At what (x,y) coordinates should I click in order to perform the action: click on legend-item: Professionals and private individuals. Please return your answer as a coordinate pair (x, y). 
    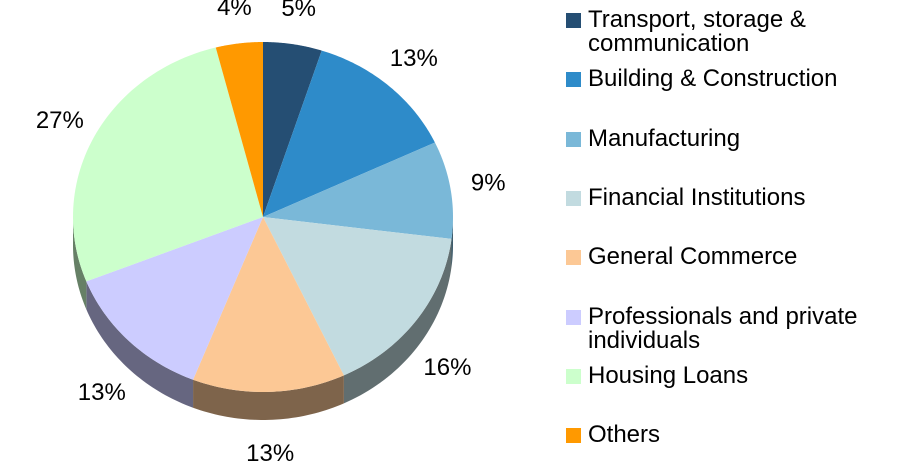
    Looking at the image, I should click on (738, 328).